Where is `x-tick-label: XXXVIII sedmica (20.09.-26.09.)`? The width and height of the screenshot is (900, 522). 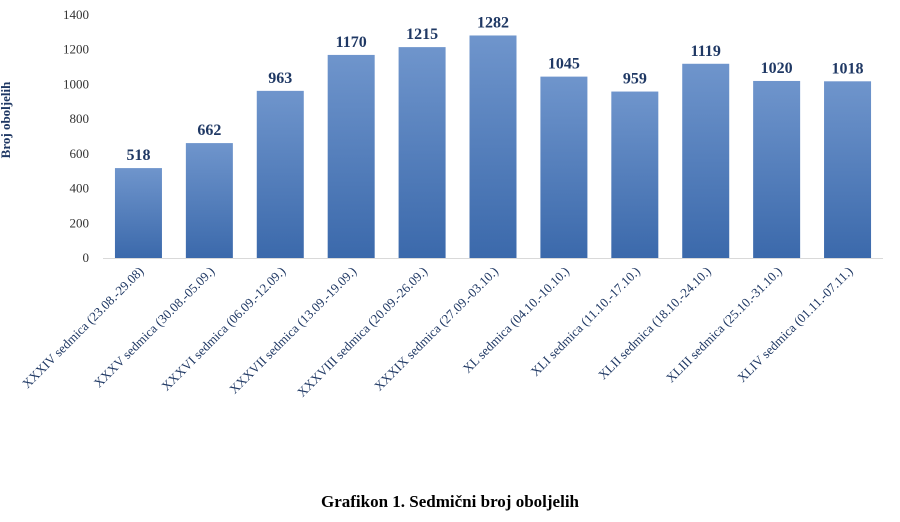
x-tick-label: XXXVIII sedmica (20.09.-26.09.) is located at coordinates (362, 332).